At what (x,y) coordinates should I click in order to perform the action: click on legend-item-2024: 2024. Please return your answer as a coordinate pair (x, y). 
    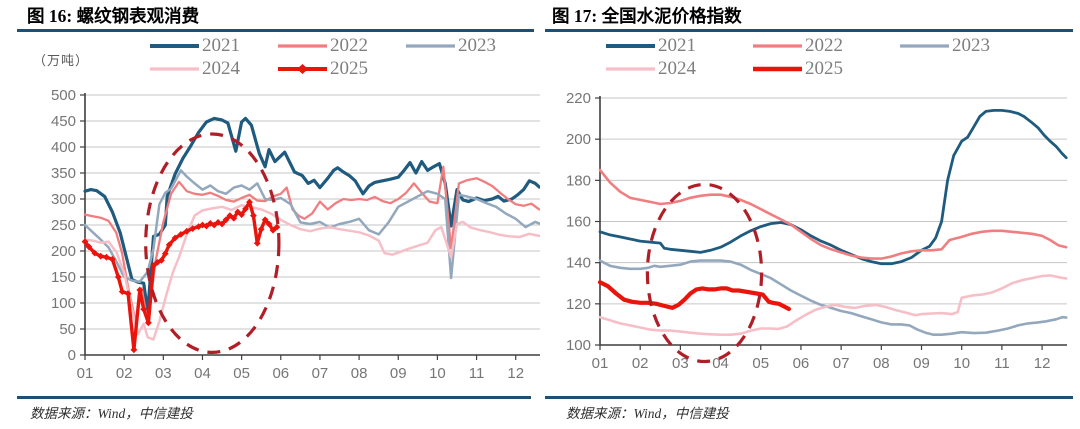
    Looking at the image, I should click on (212, 69).